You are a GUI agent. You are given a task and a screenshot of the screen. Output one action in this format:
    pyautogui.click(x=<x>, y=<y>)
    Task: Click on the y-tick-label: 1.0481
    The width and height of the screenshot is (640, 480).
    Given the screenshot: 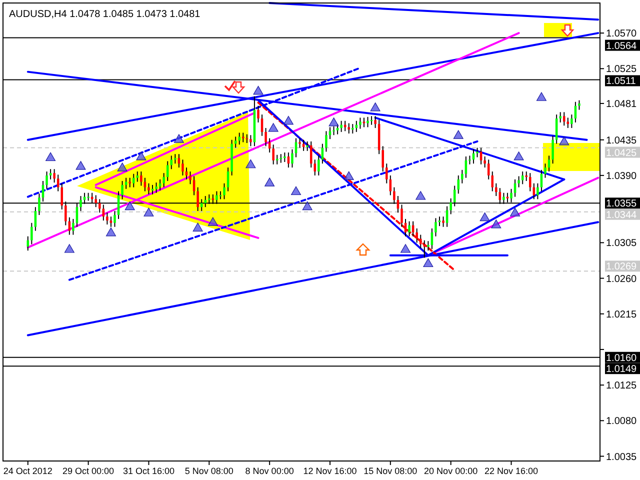 What is the action you would take?
    pyautogui.click(x=622, y=104)
    